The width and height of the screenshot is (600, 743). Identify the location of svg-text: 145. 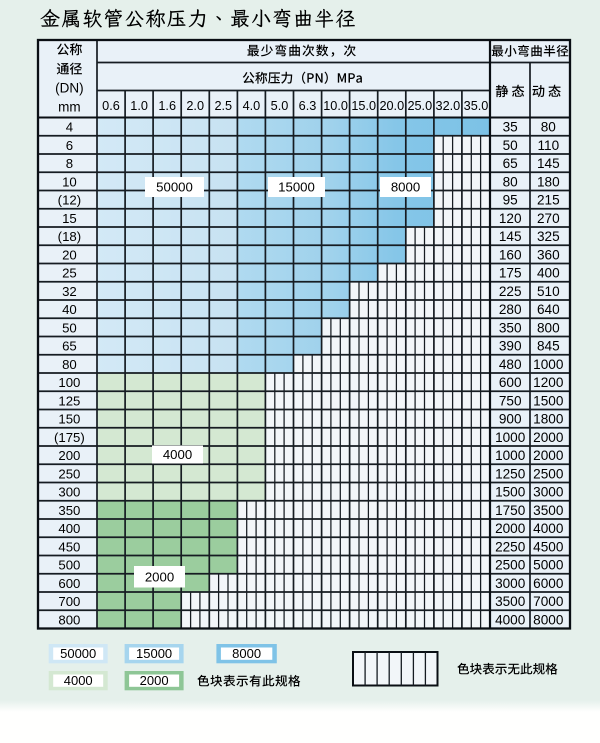
(548, 163).